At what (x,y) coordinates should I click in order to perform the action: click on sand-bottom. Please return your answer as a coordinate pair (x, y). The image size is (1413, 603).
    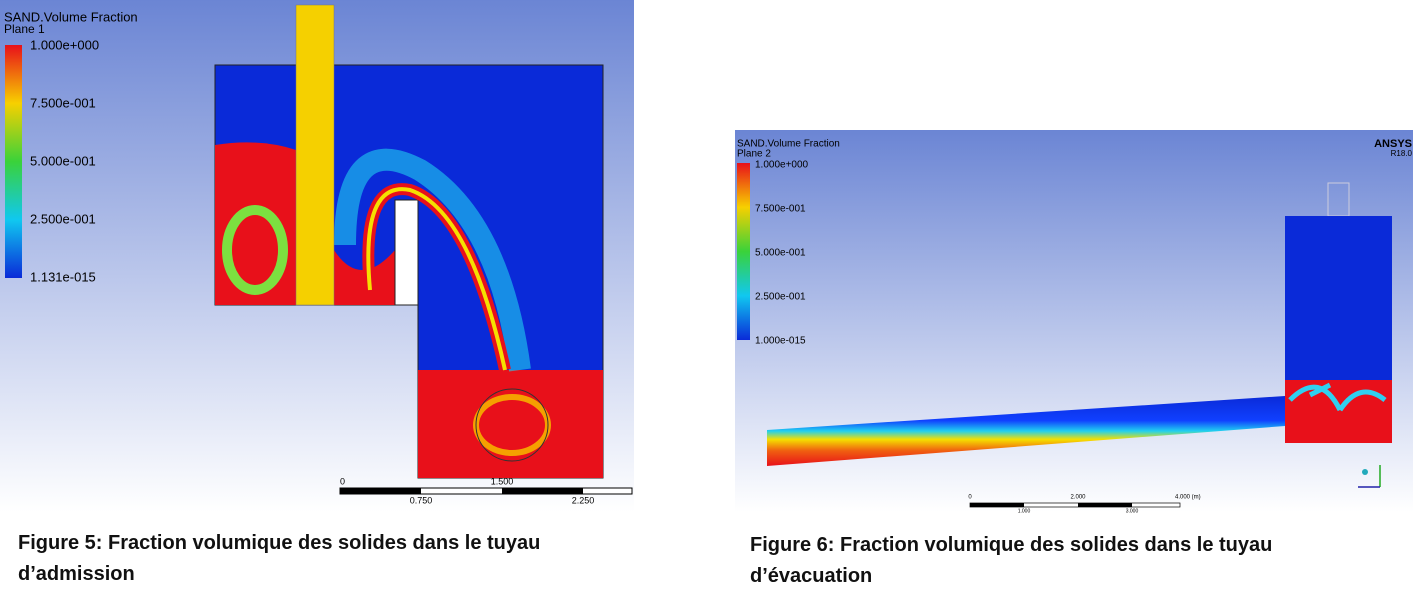
    Looking at the image, I should click on (510, 424).